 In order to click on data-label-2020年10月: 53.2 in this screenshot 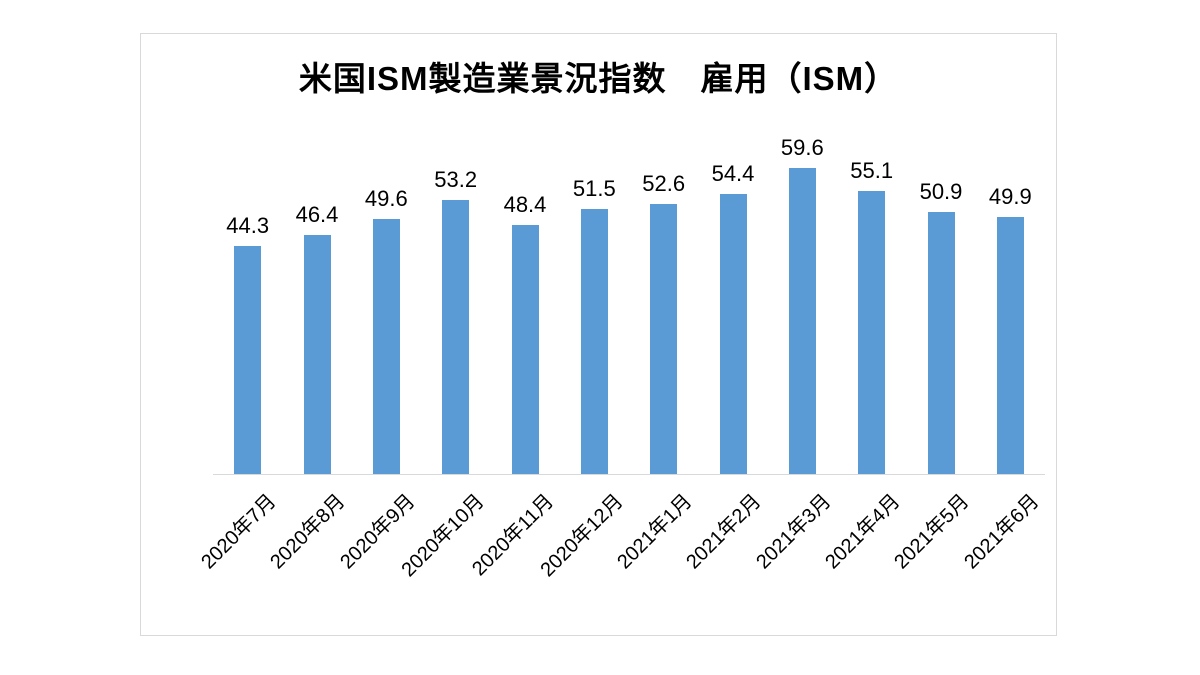, I will do `click(456, 180)`.